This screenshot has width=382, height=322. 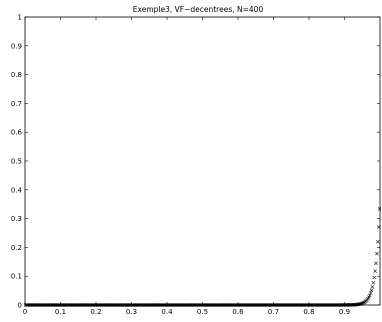 I want to click on x-tick-label: 0.7, so click(x=273, y=312).